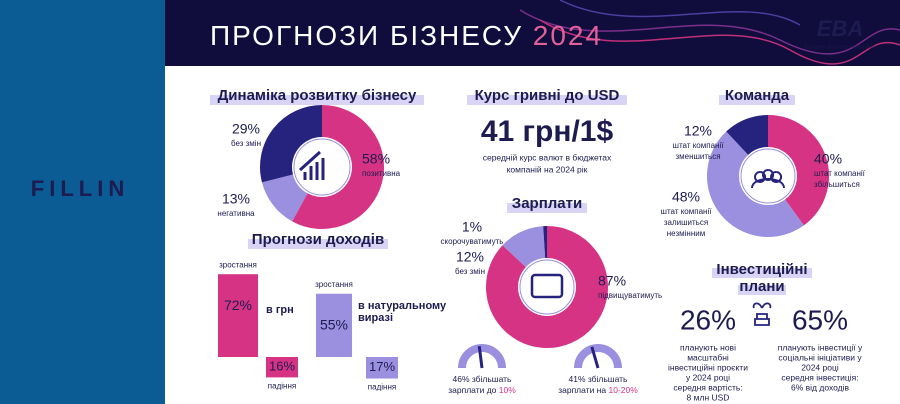 The height and width of the screenshot is (404, 900). I want to click on segment-caption: скорочуватимуть, so click(472, 241).